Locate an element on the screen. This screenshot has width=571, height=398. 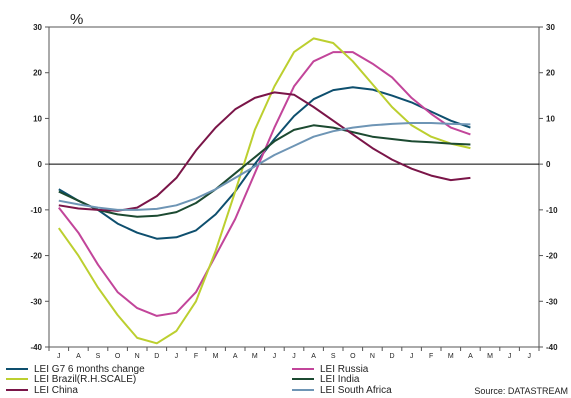
legend-label: LEI Russia is located at coordinates (344, 369).